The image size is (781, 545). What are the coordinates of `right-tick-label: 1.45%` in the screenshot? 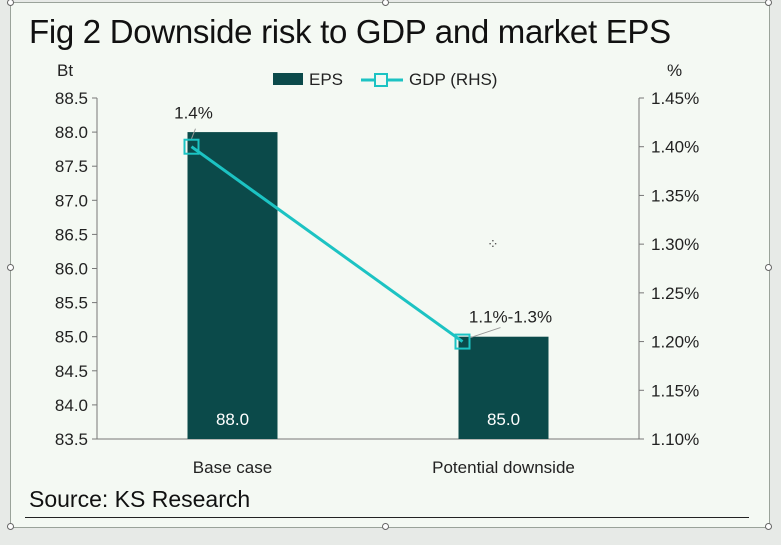 It's located at (675, 98).